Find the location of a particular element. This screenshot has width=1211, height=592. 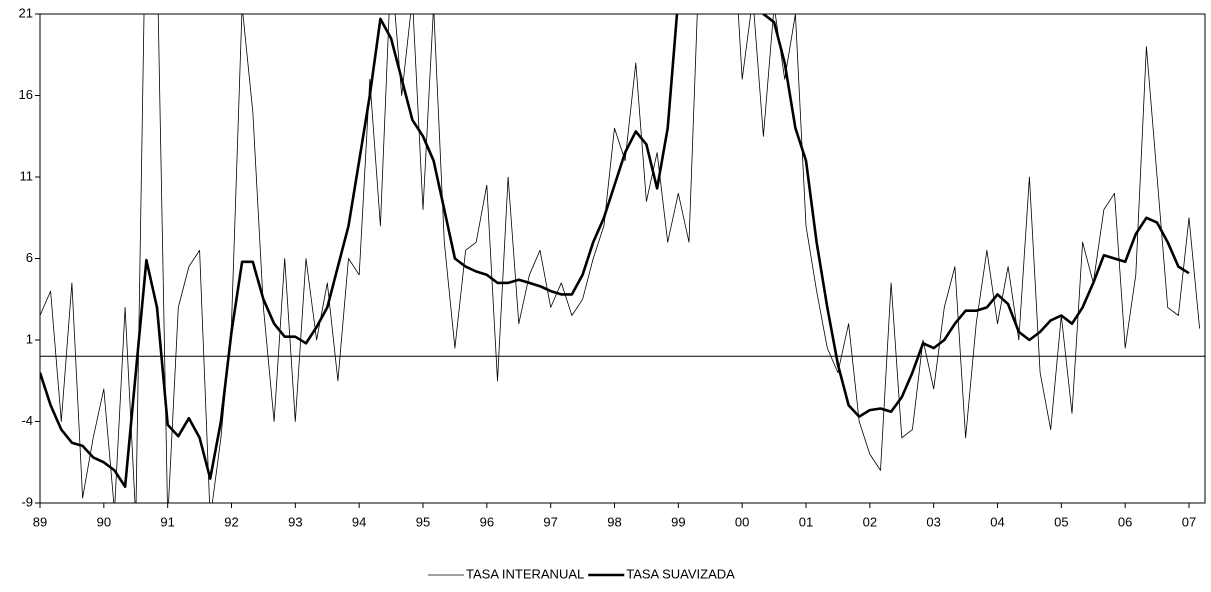

x-tick-label: 90 is located at coordinates (104, 521).